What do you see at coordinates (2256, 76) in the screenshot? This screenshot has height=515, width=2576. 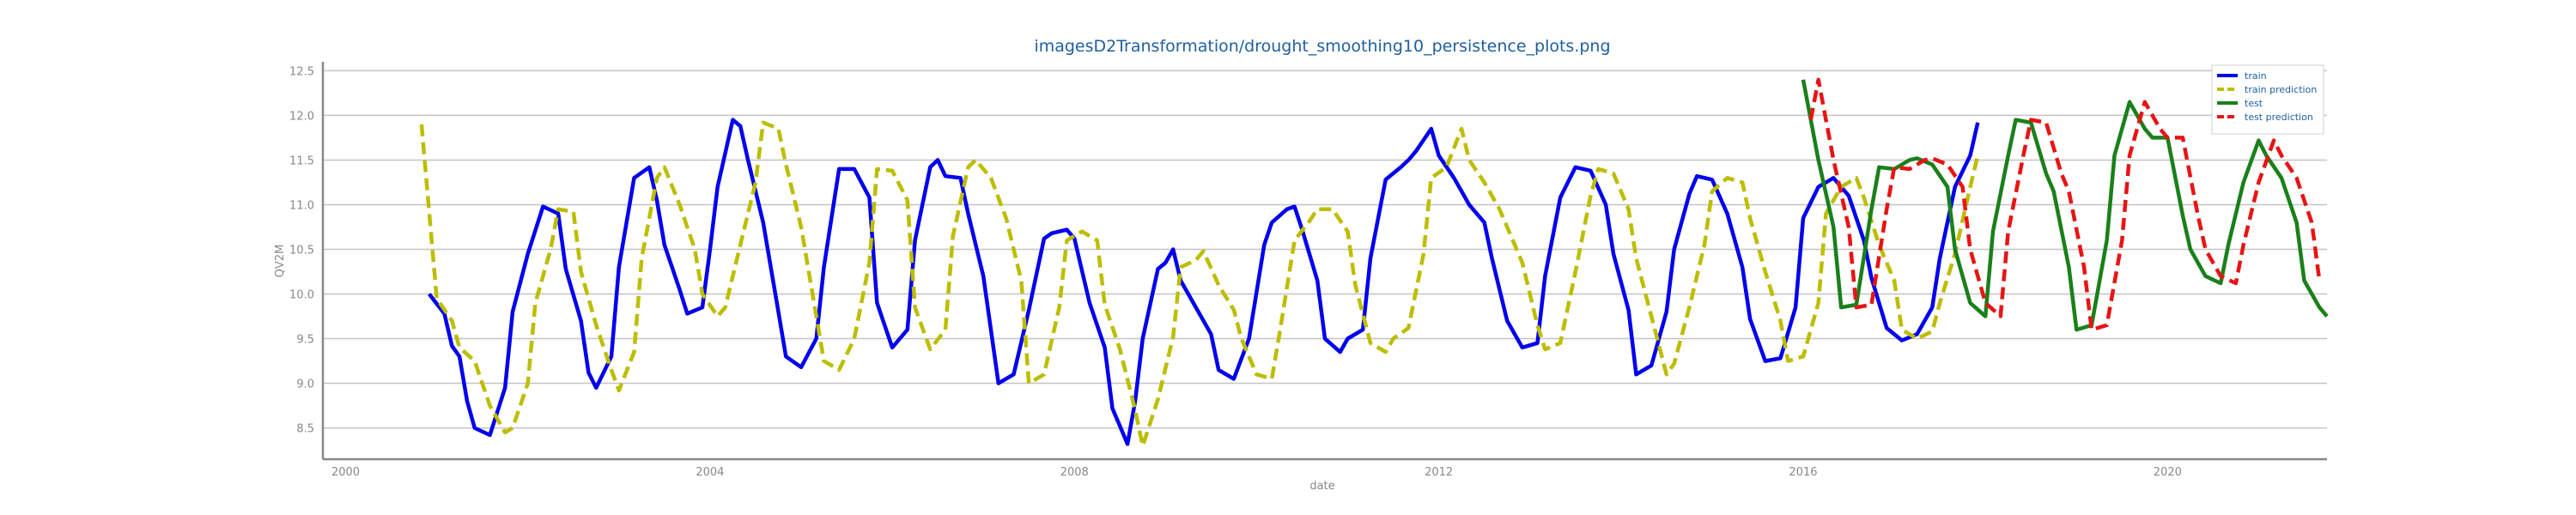 I see `legend-label: train` at bounding box center [2256, 76].